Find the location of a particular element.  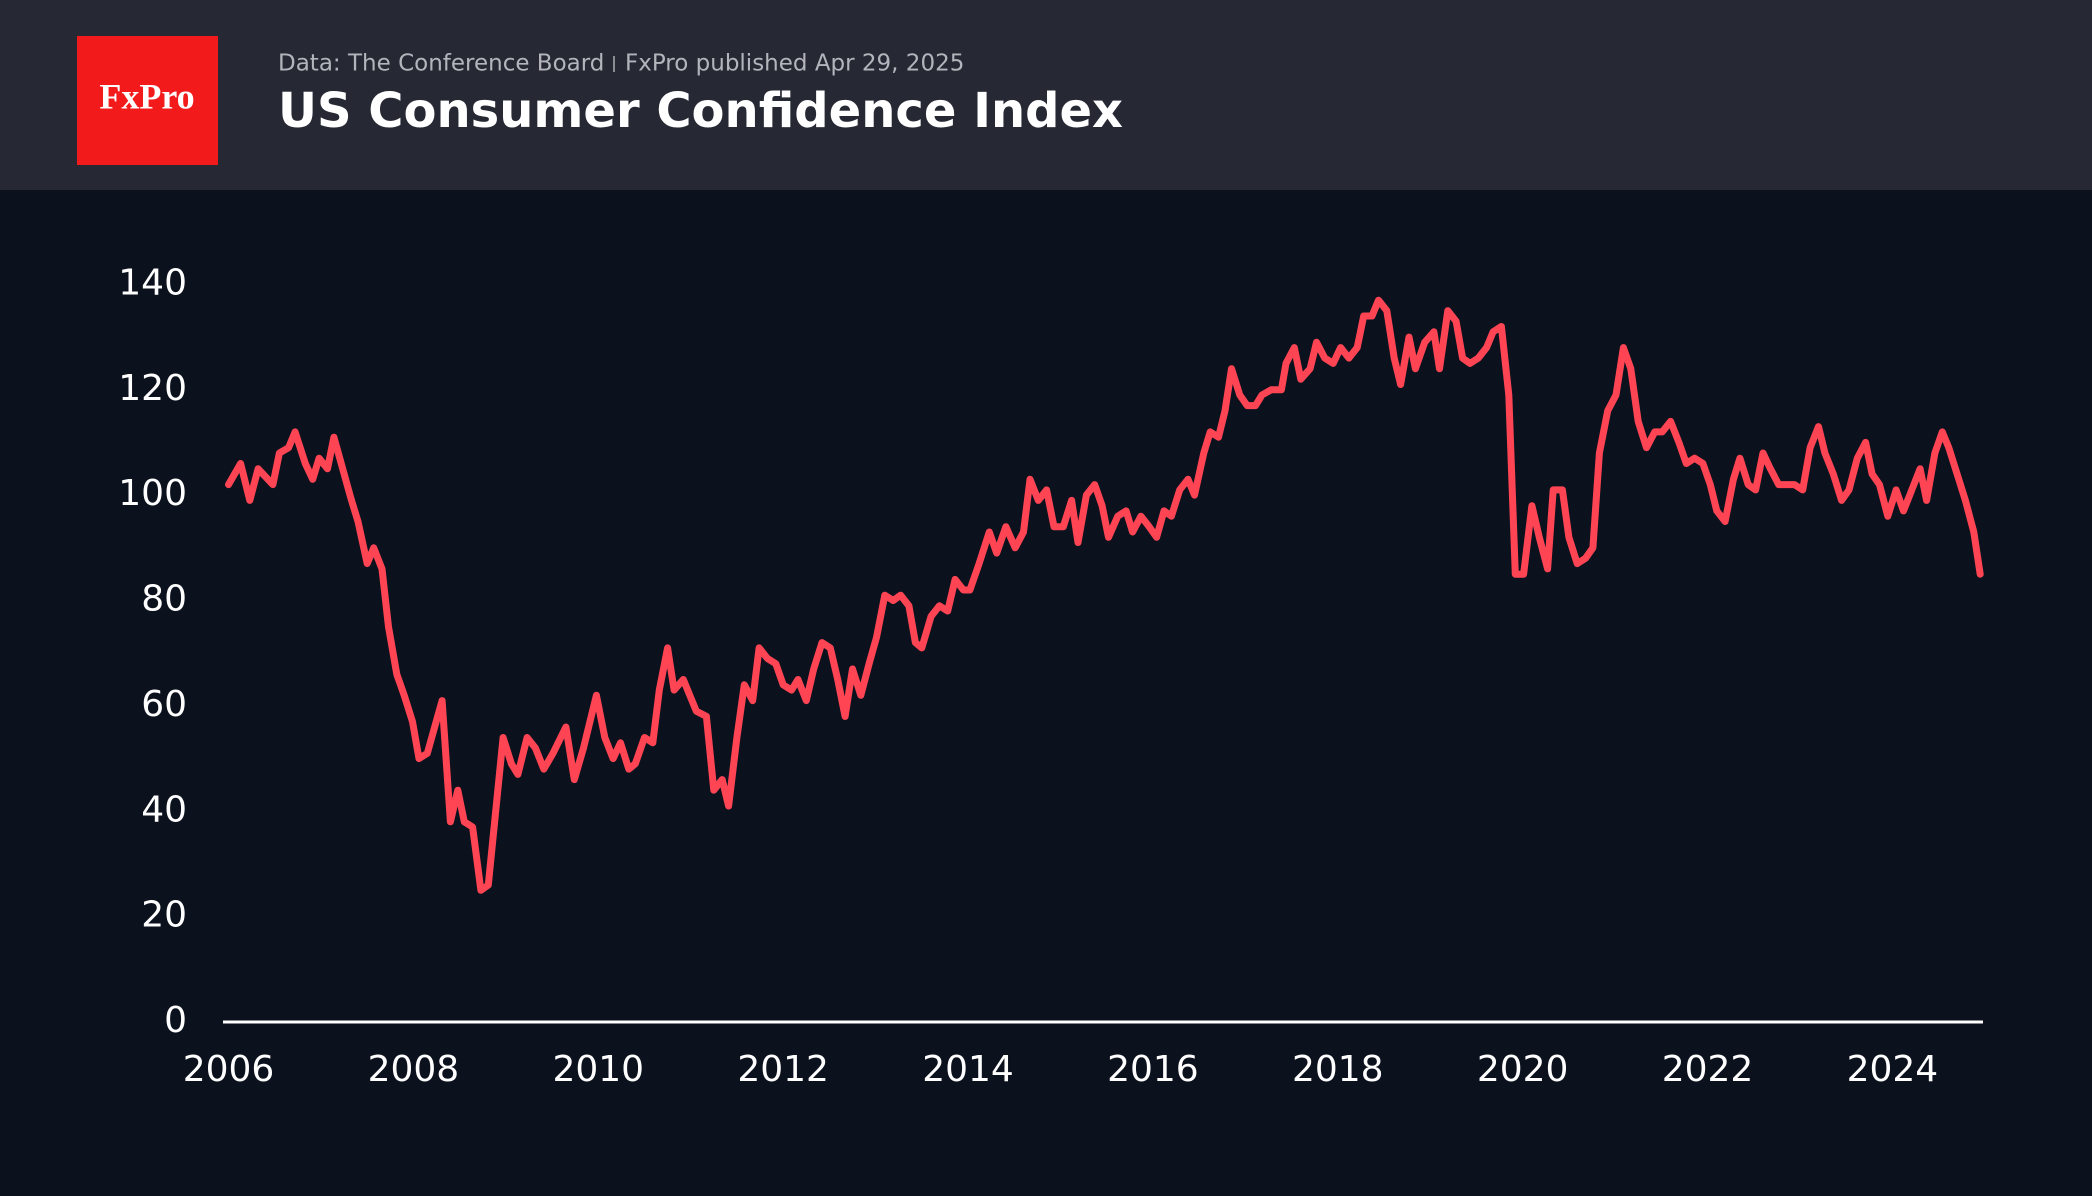

y-tick-label: 20 is located at coordinates (164, 915).